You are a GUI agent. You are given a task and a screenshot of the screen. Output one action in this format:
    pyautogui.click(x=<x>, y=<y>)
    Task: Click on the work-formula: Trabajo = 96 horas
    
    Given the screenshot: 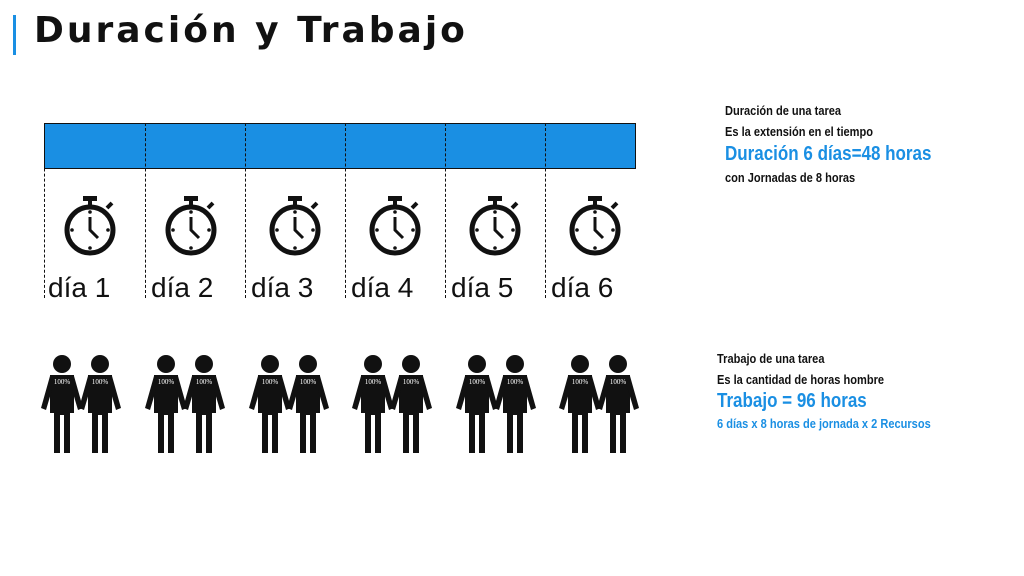 What is the action you would take?
    pyautogui.click(x=792, y=401)
    